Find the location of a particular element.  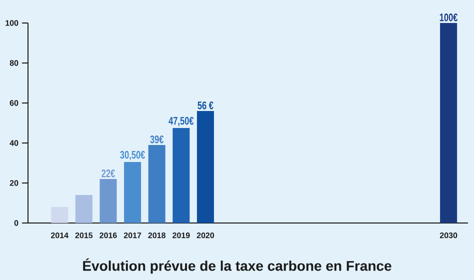

x-tick-label: 2020 is located at coordinates (205, 235).